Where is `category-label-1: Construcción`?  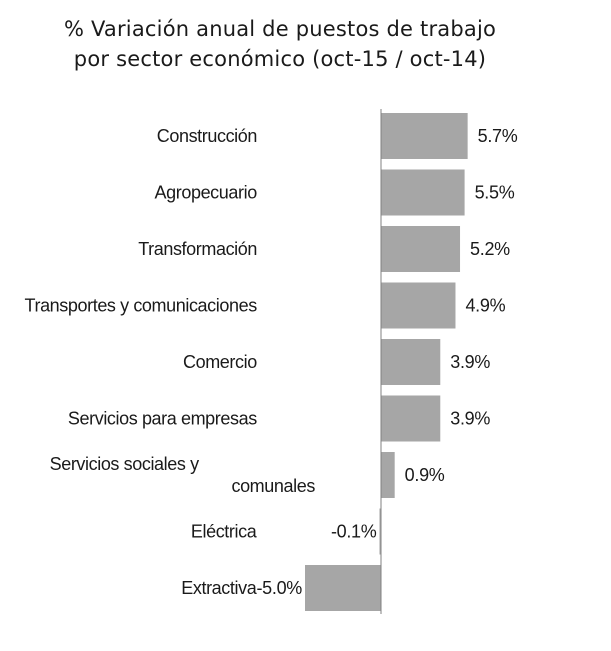 category-label-1: Construcción is located at coordinates (207, 136).